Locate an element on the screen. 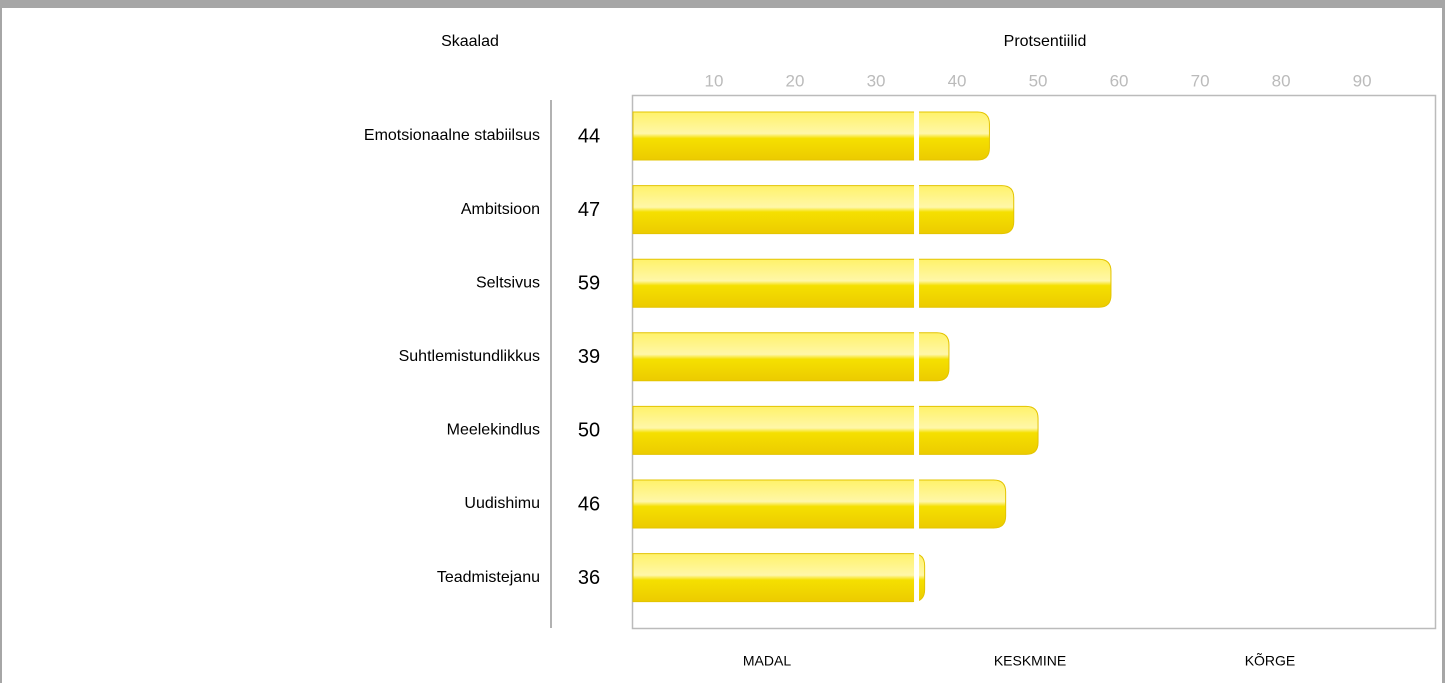 Image resolution: width=1445 pixels, height=683 pixels. x-tick-label: 50 is located at coordinates (1038, 80).